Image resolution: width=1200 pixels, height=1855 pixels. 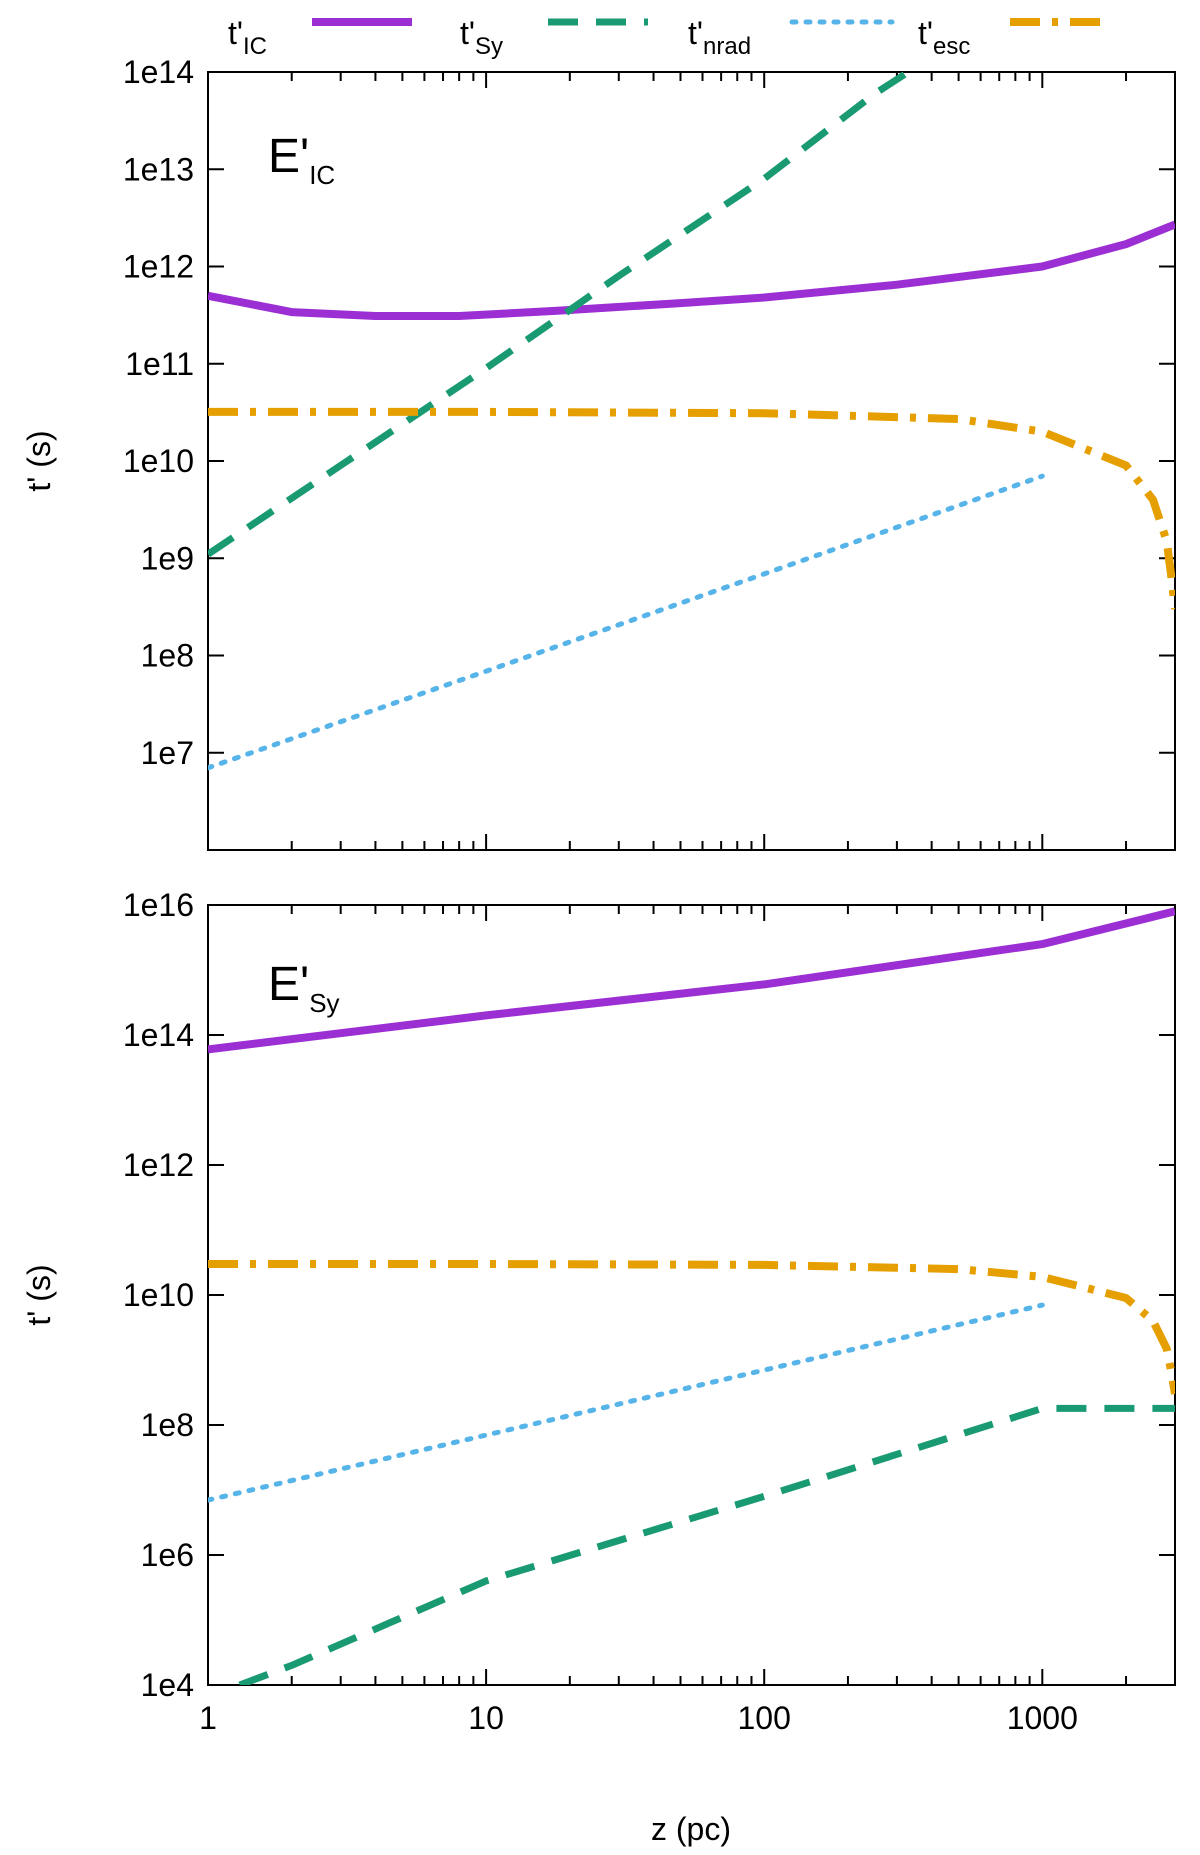 I want to click on y-tick-label: 1e13, so click(x=158, y=169).